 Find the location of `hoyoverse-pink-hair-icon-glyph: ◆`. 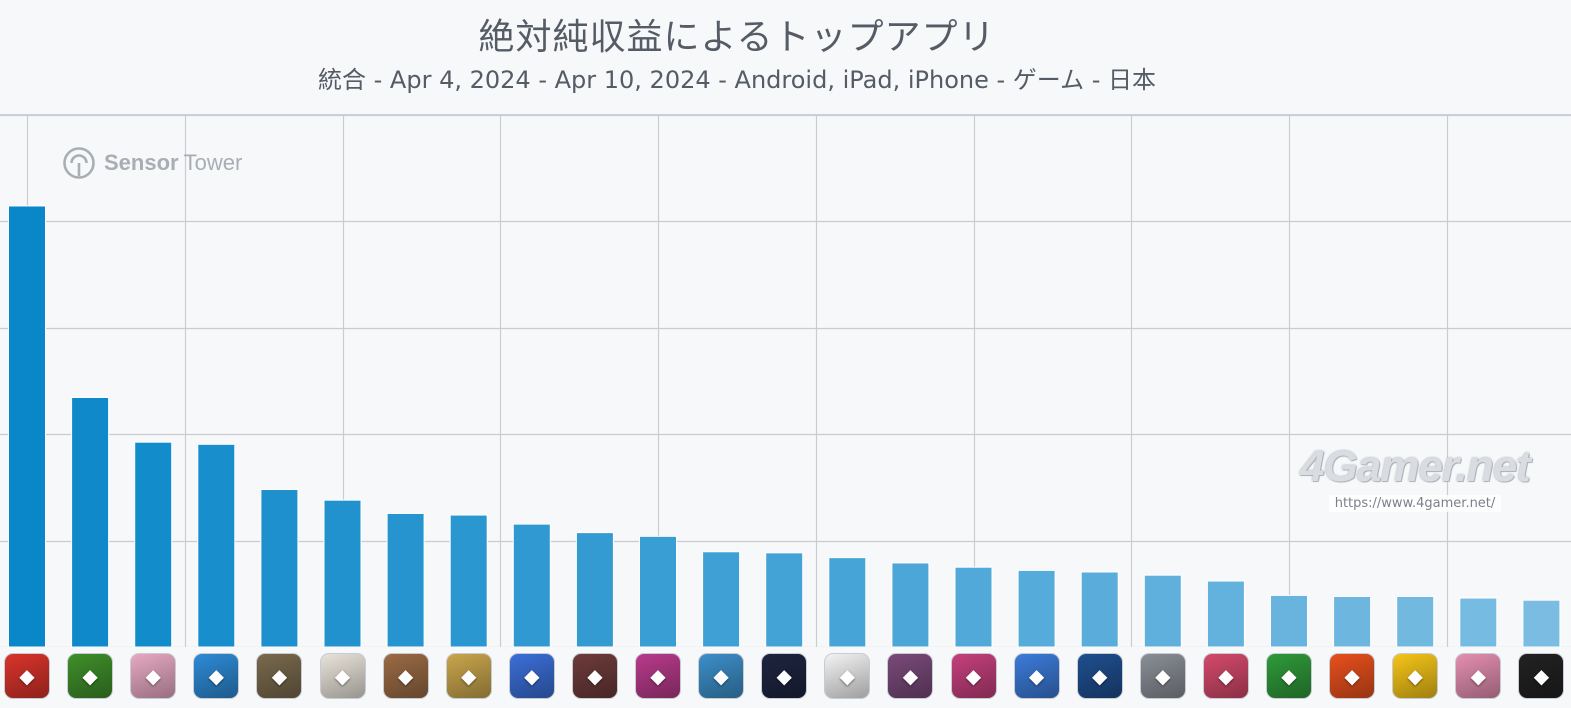

hoyoverse-pink-hair-icon-glyph: ◆ is located at coordinates (153, 676).